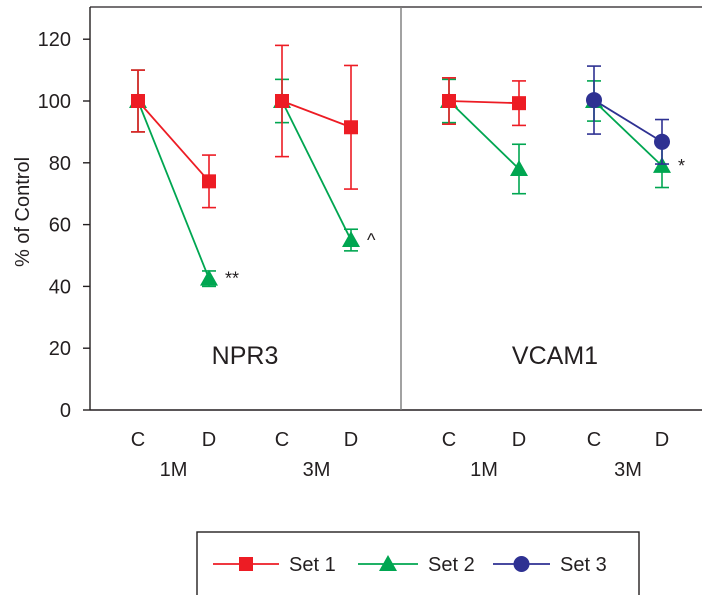 The width and height of the screenshot is (702, 595). I want to click on y-tick-label: 40, so click(60, 287).